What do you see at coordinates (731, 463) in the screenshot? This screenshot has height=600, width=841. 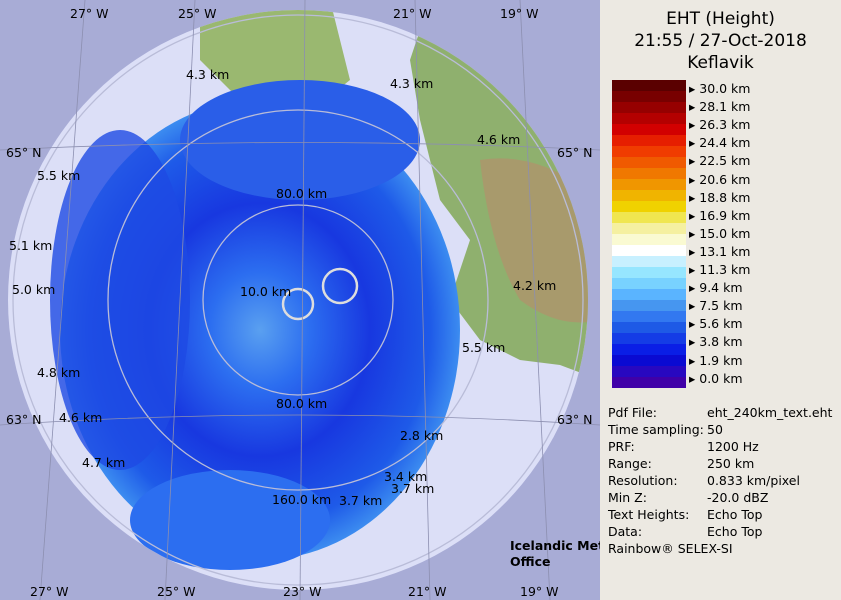 I see `info-value: 250 km` at bounding box center [731, 463].